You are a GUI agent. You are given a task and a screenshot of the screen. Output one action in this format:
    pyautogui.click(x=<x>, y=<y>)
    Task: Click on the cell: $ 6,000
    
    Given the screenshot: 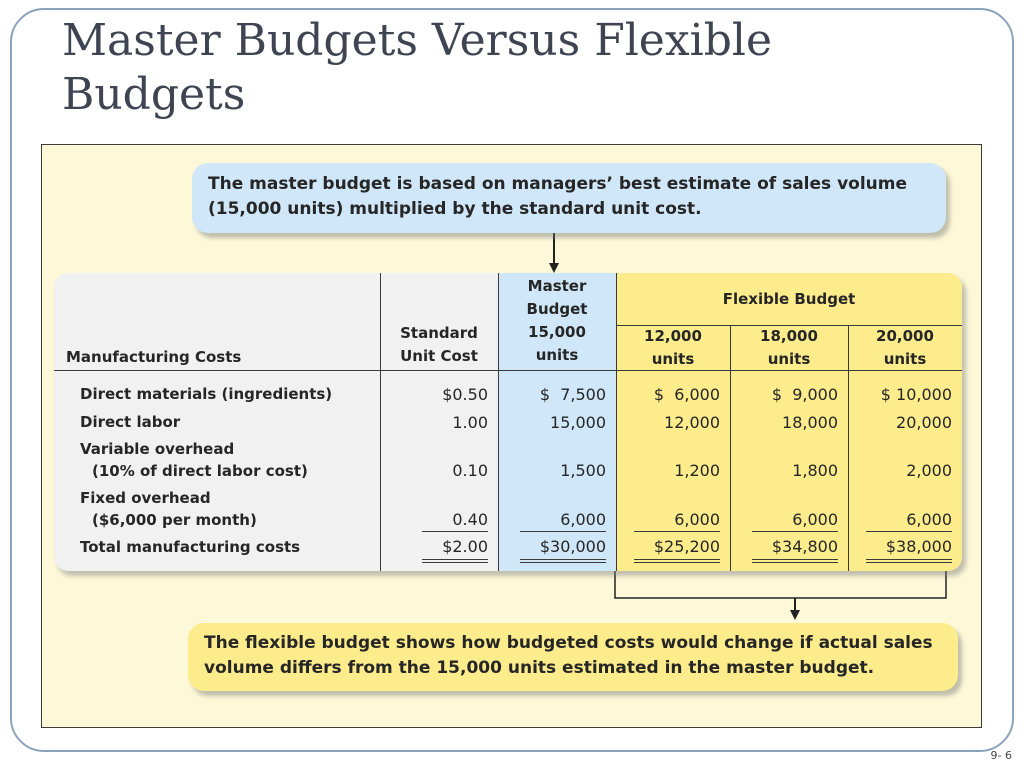 What is the action you would take?
    pyautogui.click(x=686, y=394)
    